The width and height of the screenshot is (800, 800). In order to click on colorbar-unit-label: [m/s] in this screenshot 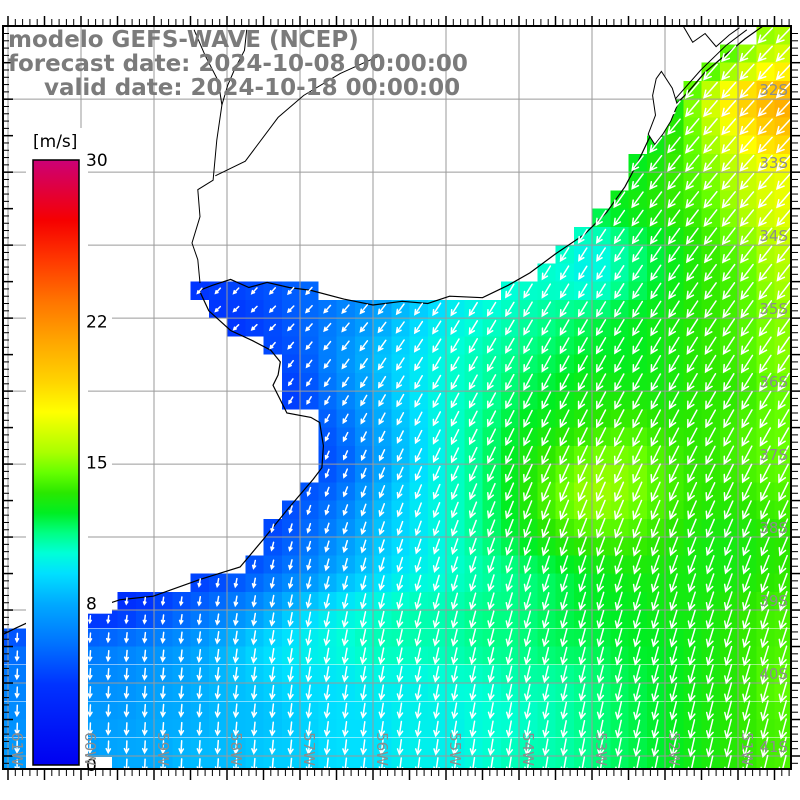, I will do `click(55, 142)`.